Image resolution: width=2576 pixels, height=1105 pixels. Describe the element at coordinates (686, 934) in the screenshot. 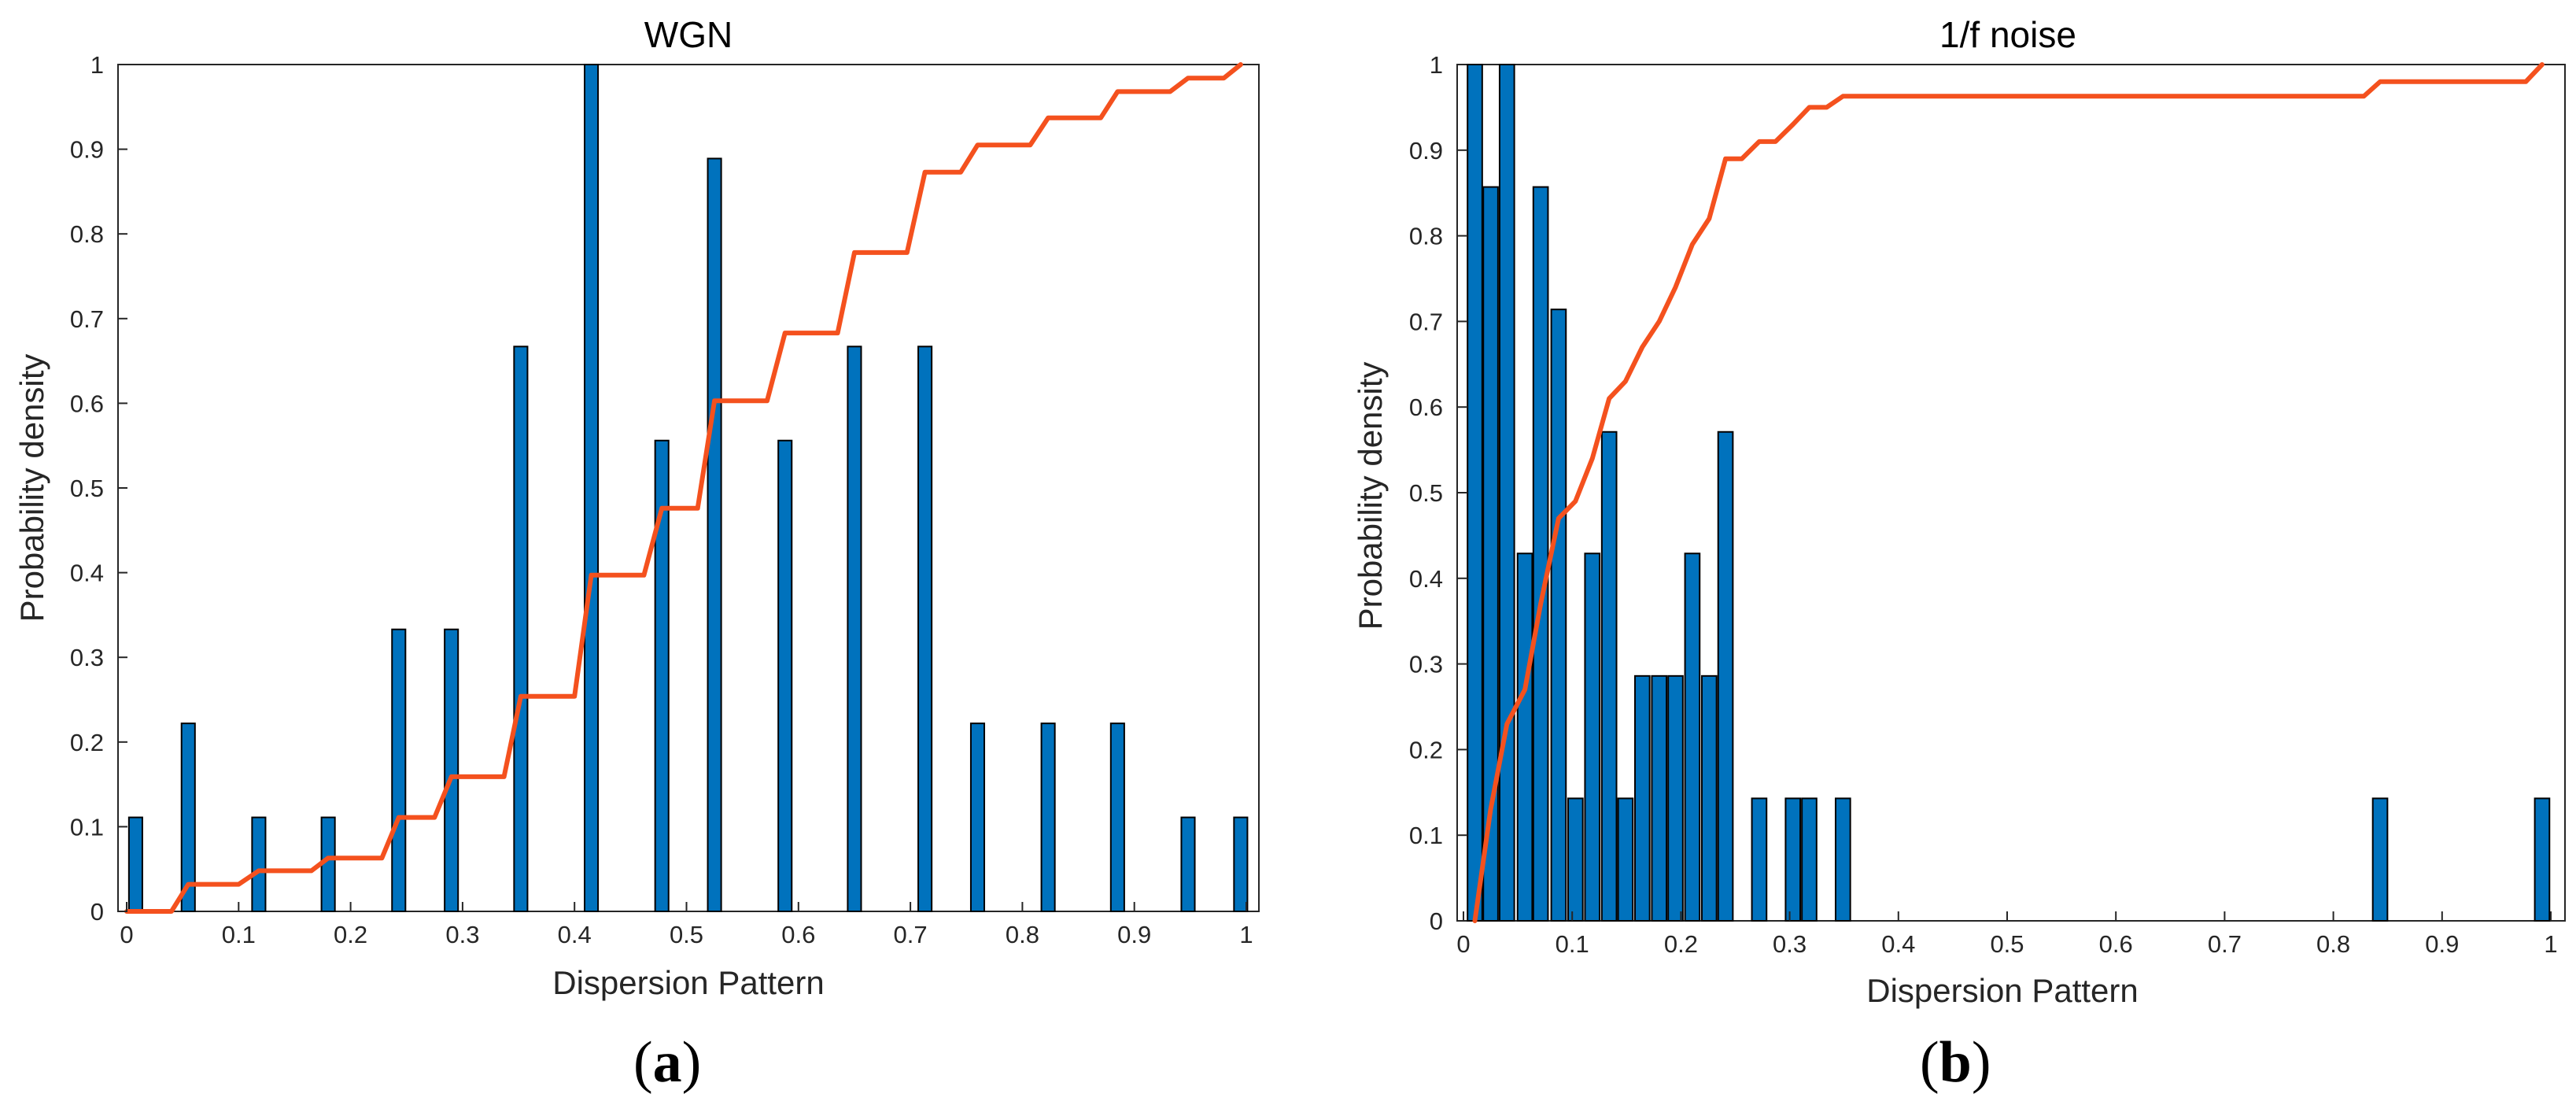

I see `panel-a-xtick-label: 0.5` at that location.